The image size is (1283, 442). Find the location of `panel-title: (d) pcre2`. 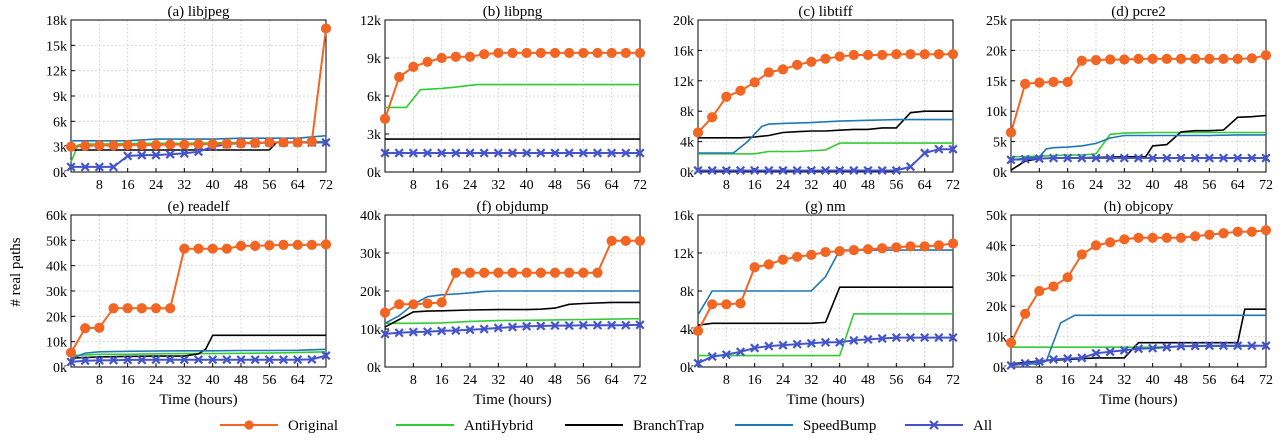

panel-title: (d) pcre2 is located at coordinates (1138, 12).